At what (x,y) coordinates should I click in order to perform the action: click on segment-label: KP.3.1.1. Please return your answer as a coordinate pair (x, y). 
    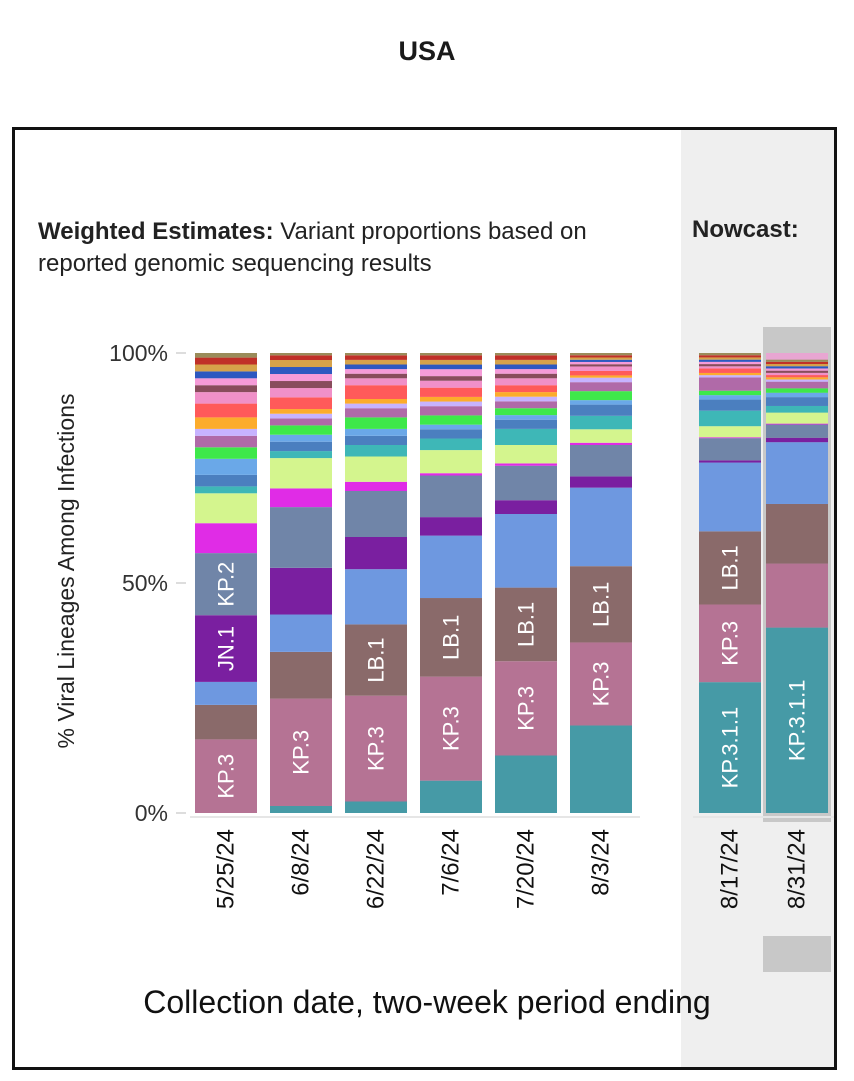
    Looking at the image, I should click on (730, 748).